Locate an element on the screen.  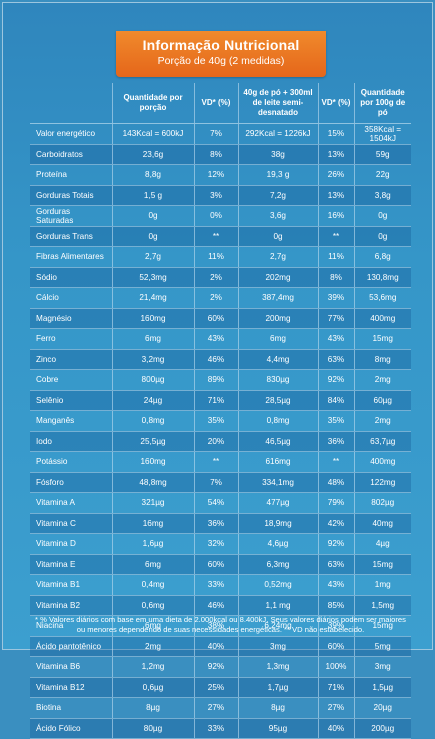
amount-with-milk: 19,3 g is located at coordinates (277, 175).